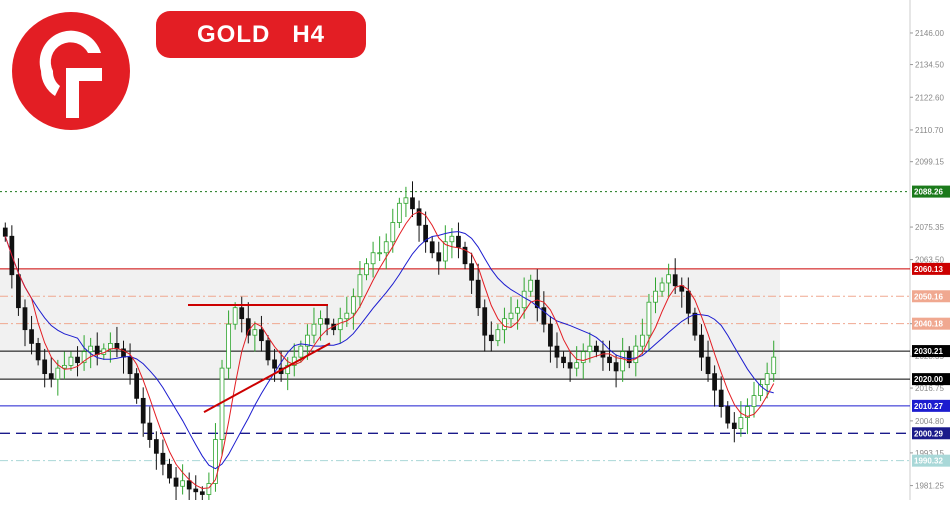 The width and height of the screenshot is (950, 505). I want to click on level-tag-label: 2010.27, so click(928, 406).